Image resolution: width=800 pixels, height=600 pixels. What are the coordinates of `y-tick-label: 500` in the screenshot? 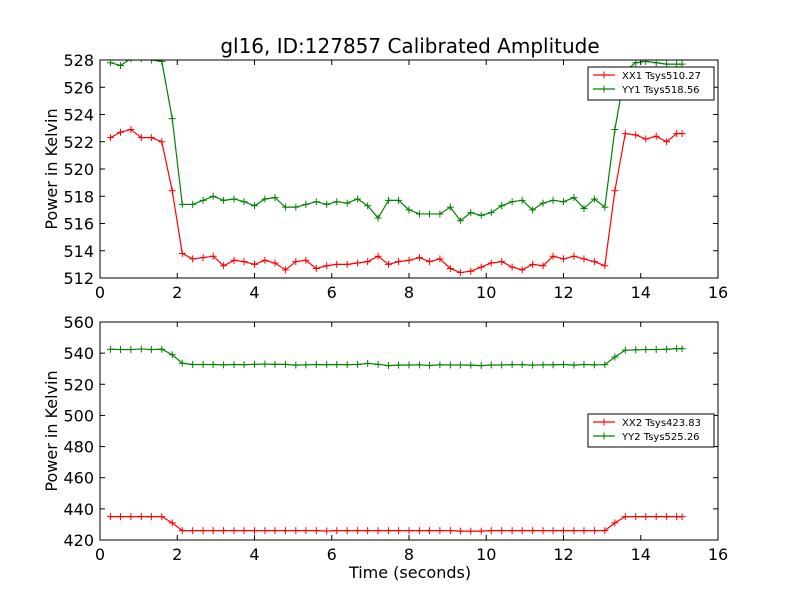 It's located at (78, 415).